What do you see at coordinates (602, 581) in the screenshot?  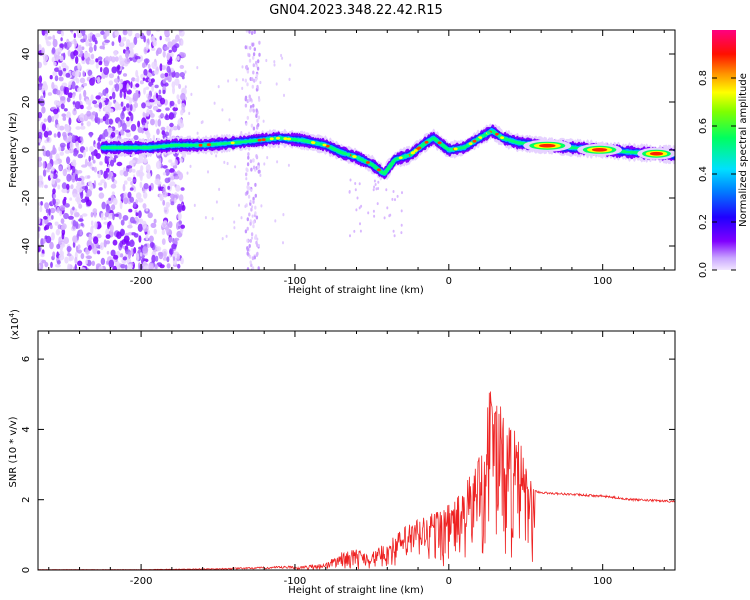 I see `x-tick-label: 100` at bounding box center [602, 581].